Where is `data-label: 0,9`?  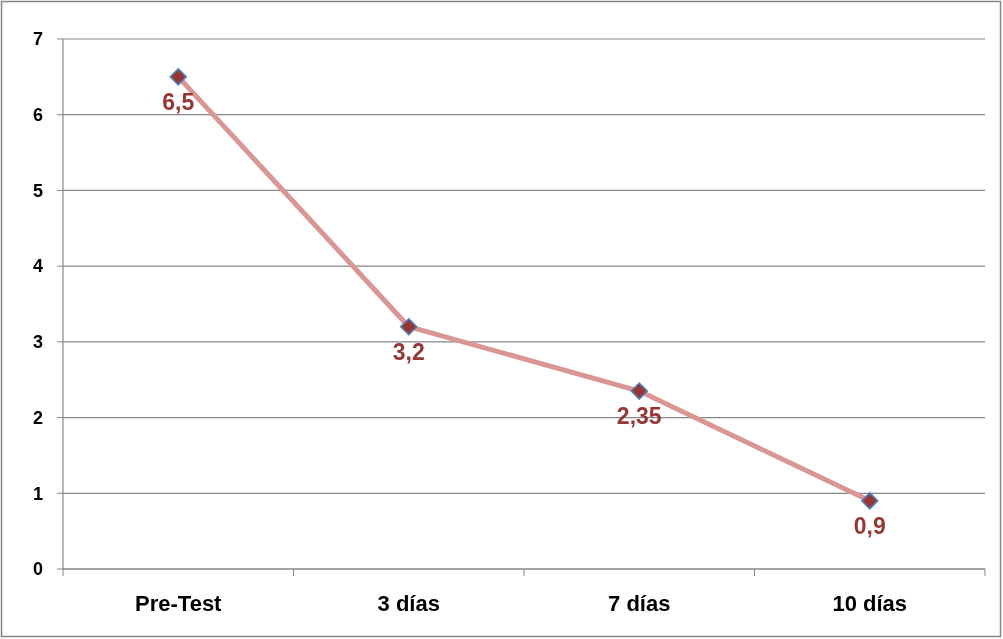 data-label: 0,9 is located at coordinates (869, 525).